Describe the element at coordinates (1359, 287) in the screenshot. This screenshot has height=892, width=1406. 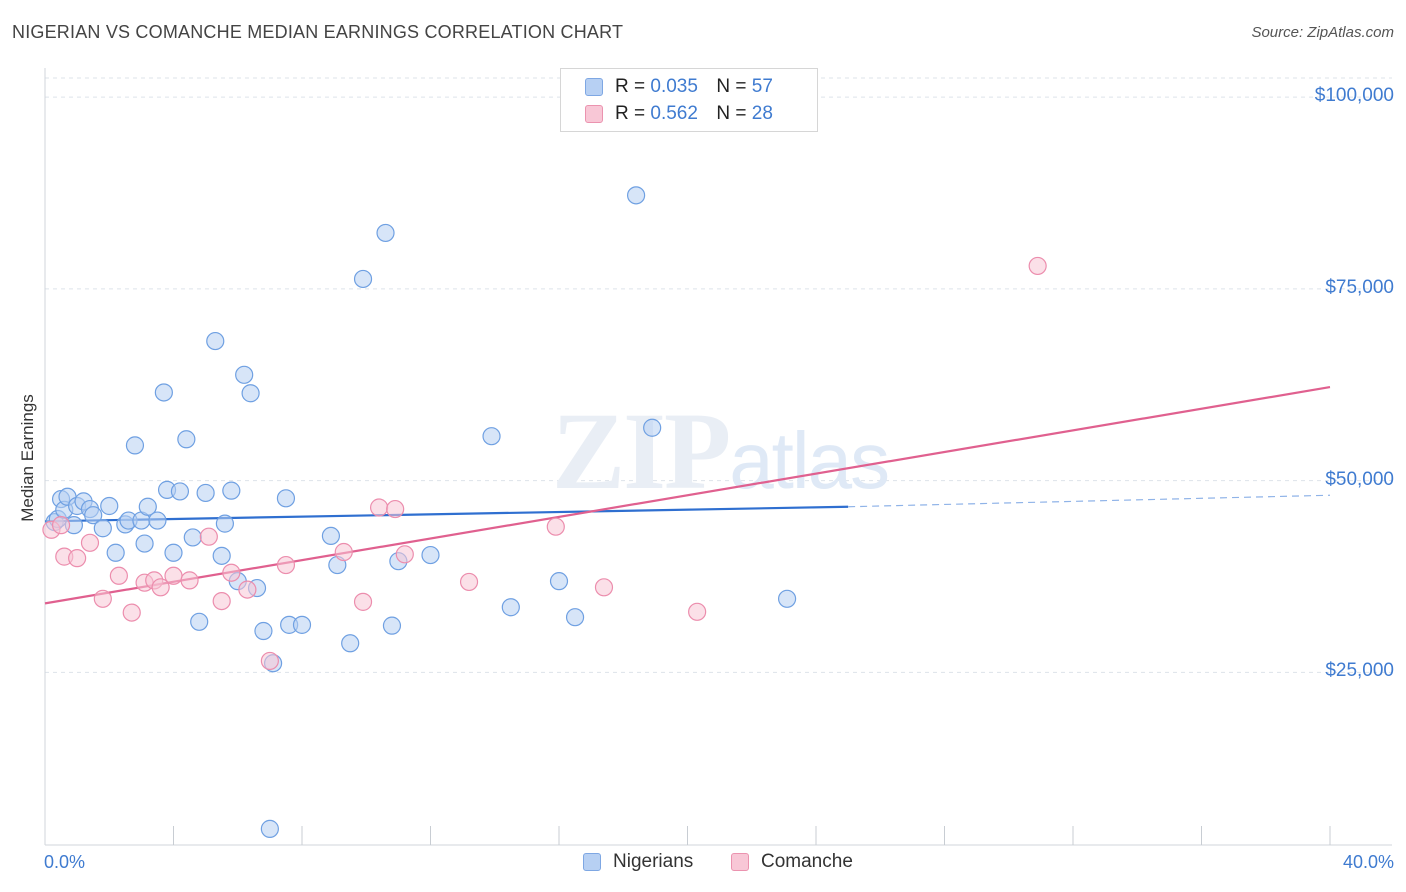
I see `y-tick-label: $75,000` at that location.